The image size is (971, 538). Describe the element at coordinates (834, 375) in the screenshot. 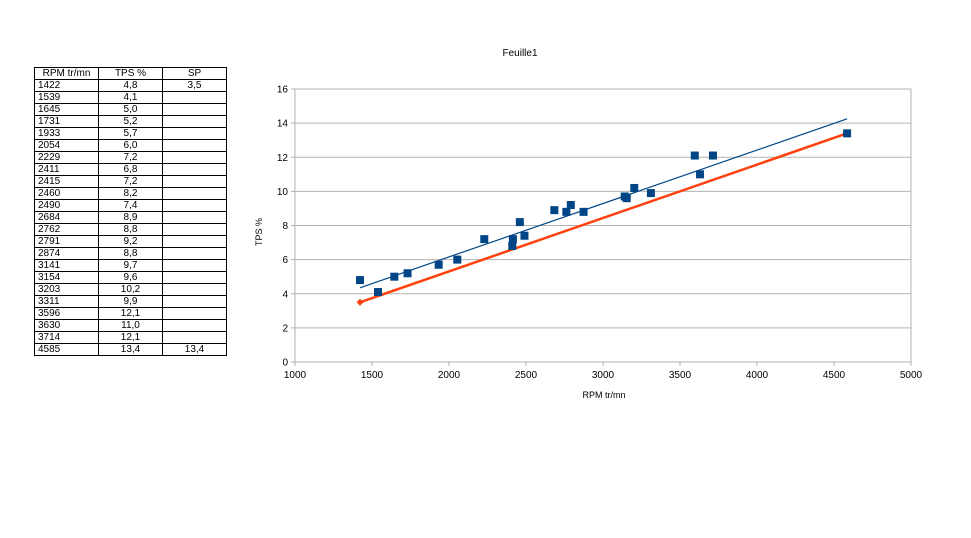

I see `x-tick-label: 4500` at that location.